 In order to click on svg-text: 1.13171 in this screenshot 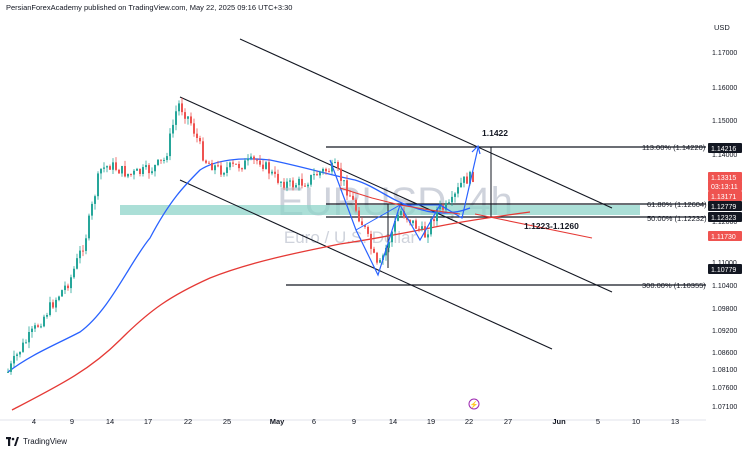, I will do `click(723, 197)`.